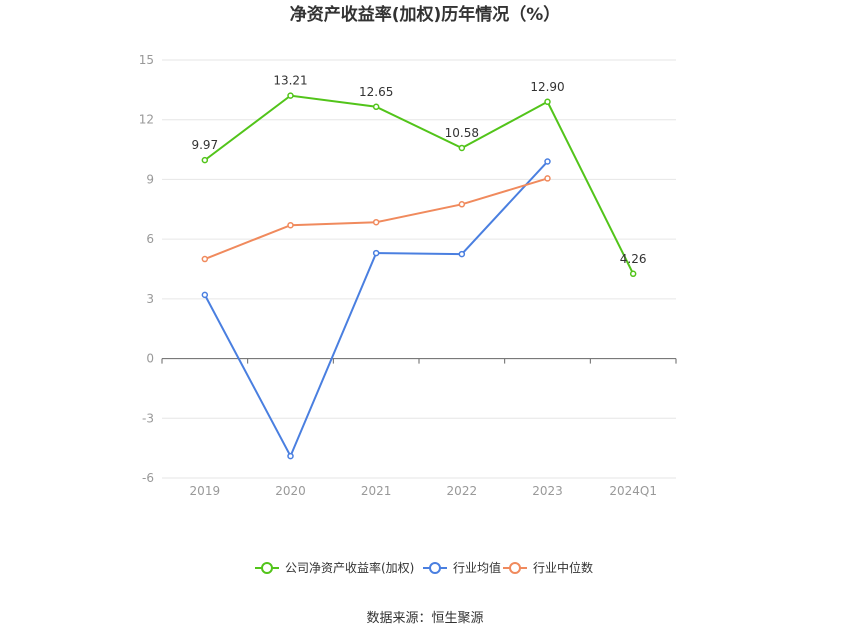  Describe the element at coordinates (148, 418) in the screenshot. I see `y-tick-label: -3` at that location.